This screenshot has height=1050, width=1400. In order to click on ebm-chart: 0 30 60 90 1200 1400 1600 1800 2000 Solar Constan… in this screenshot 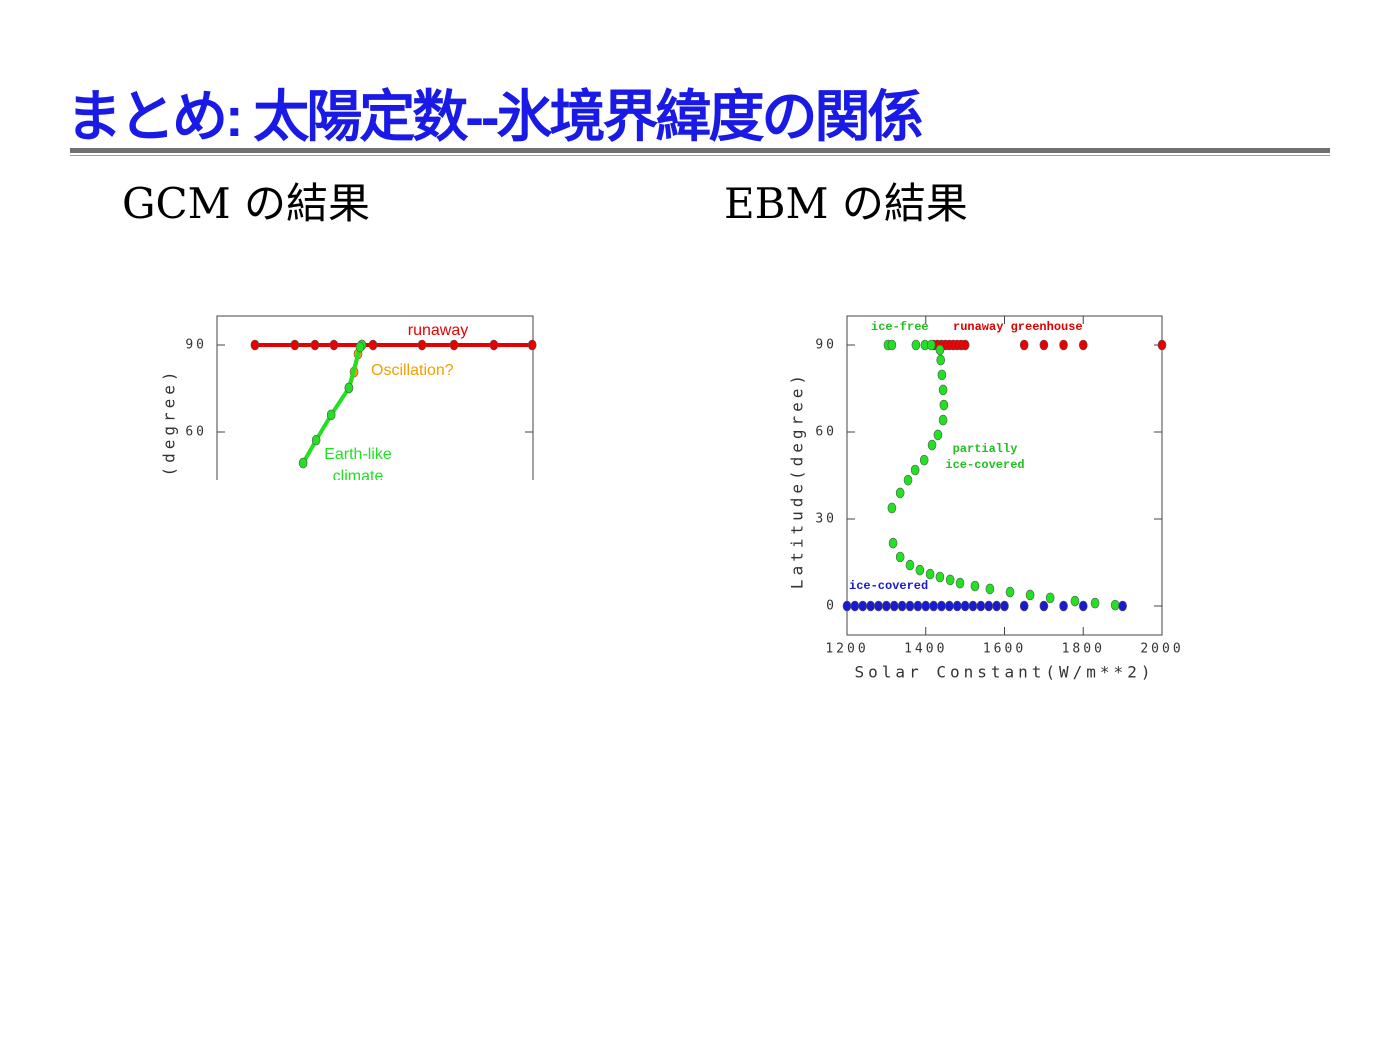, I will do `click(985, 498)`.